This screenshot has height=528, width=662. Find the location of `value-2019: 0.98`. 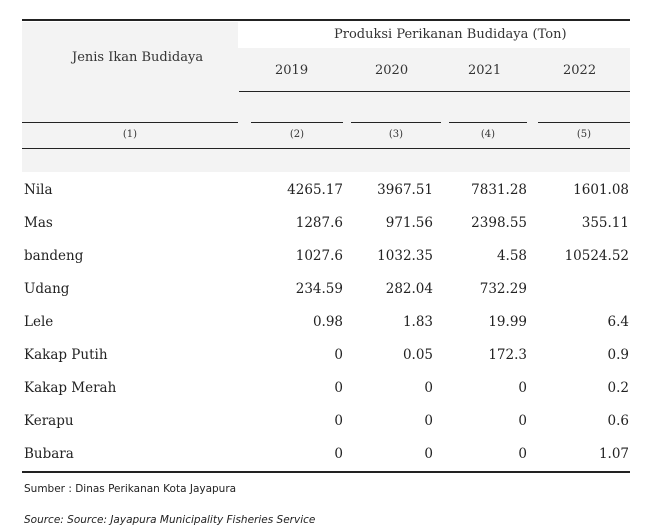

value-2019: 0.98 is located at coordinates (327, 322).